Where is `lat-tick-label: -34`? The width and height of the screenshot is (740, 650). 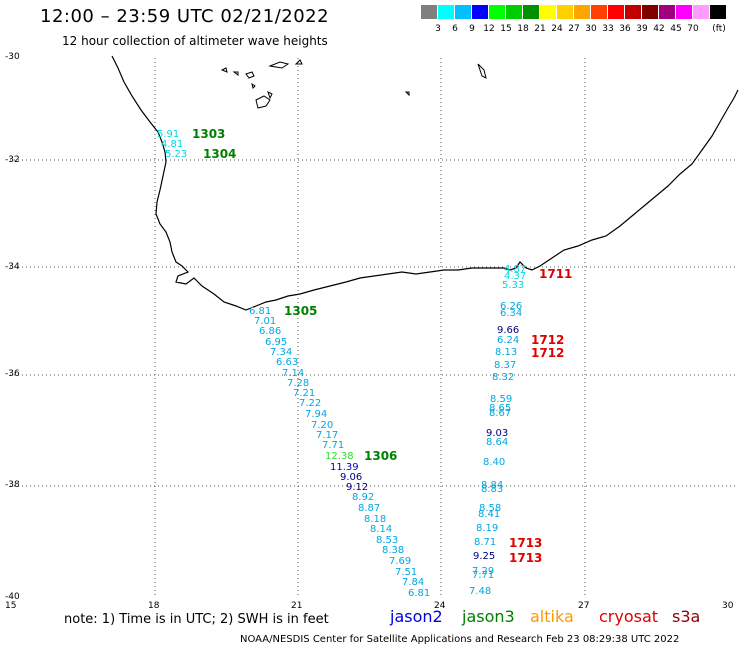
lat-tick-label: -34 is located at coordinates (12, 267).